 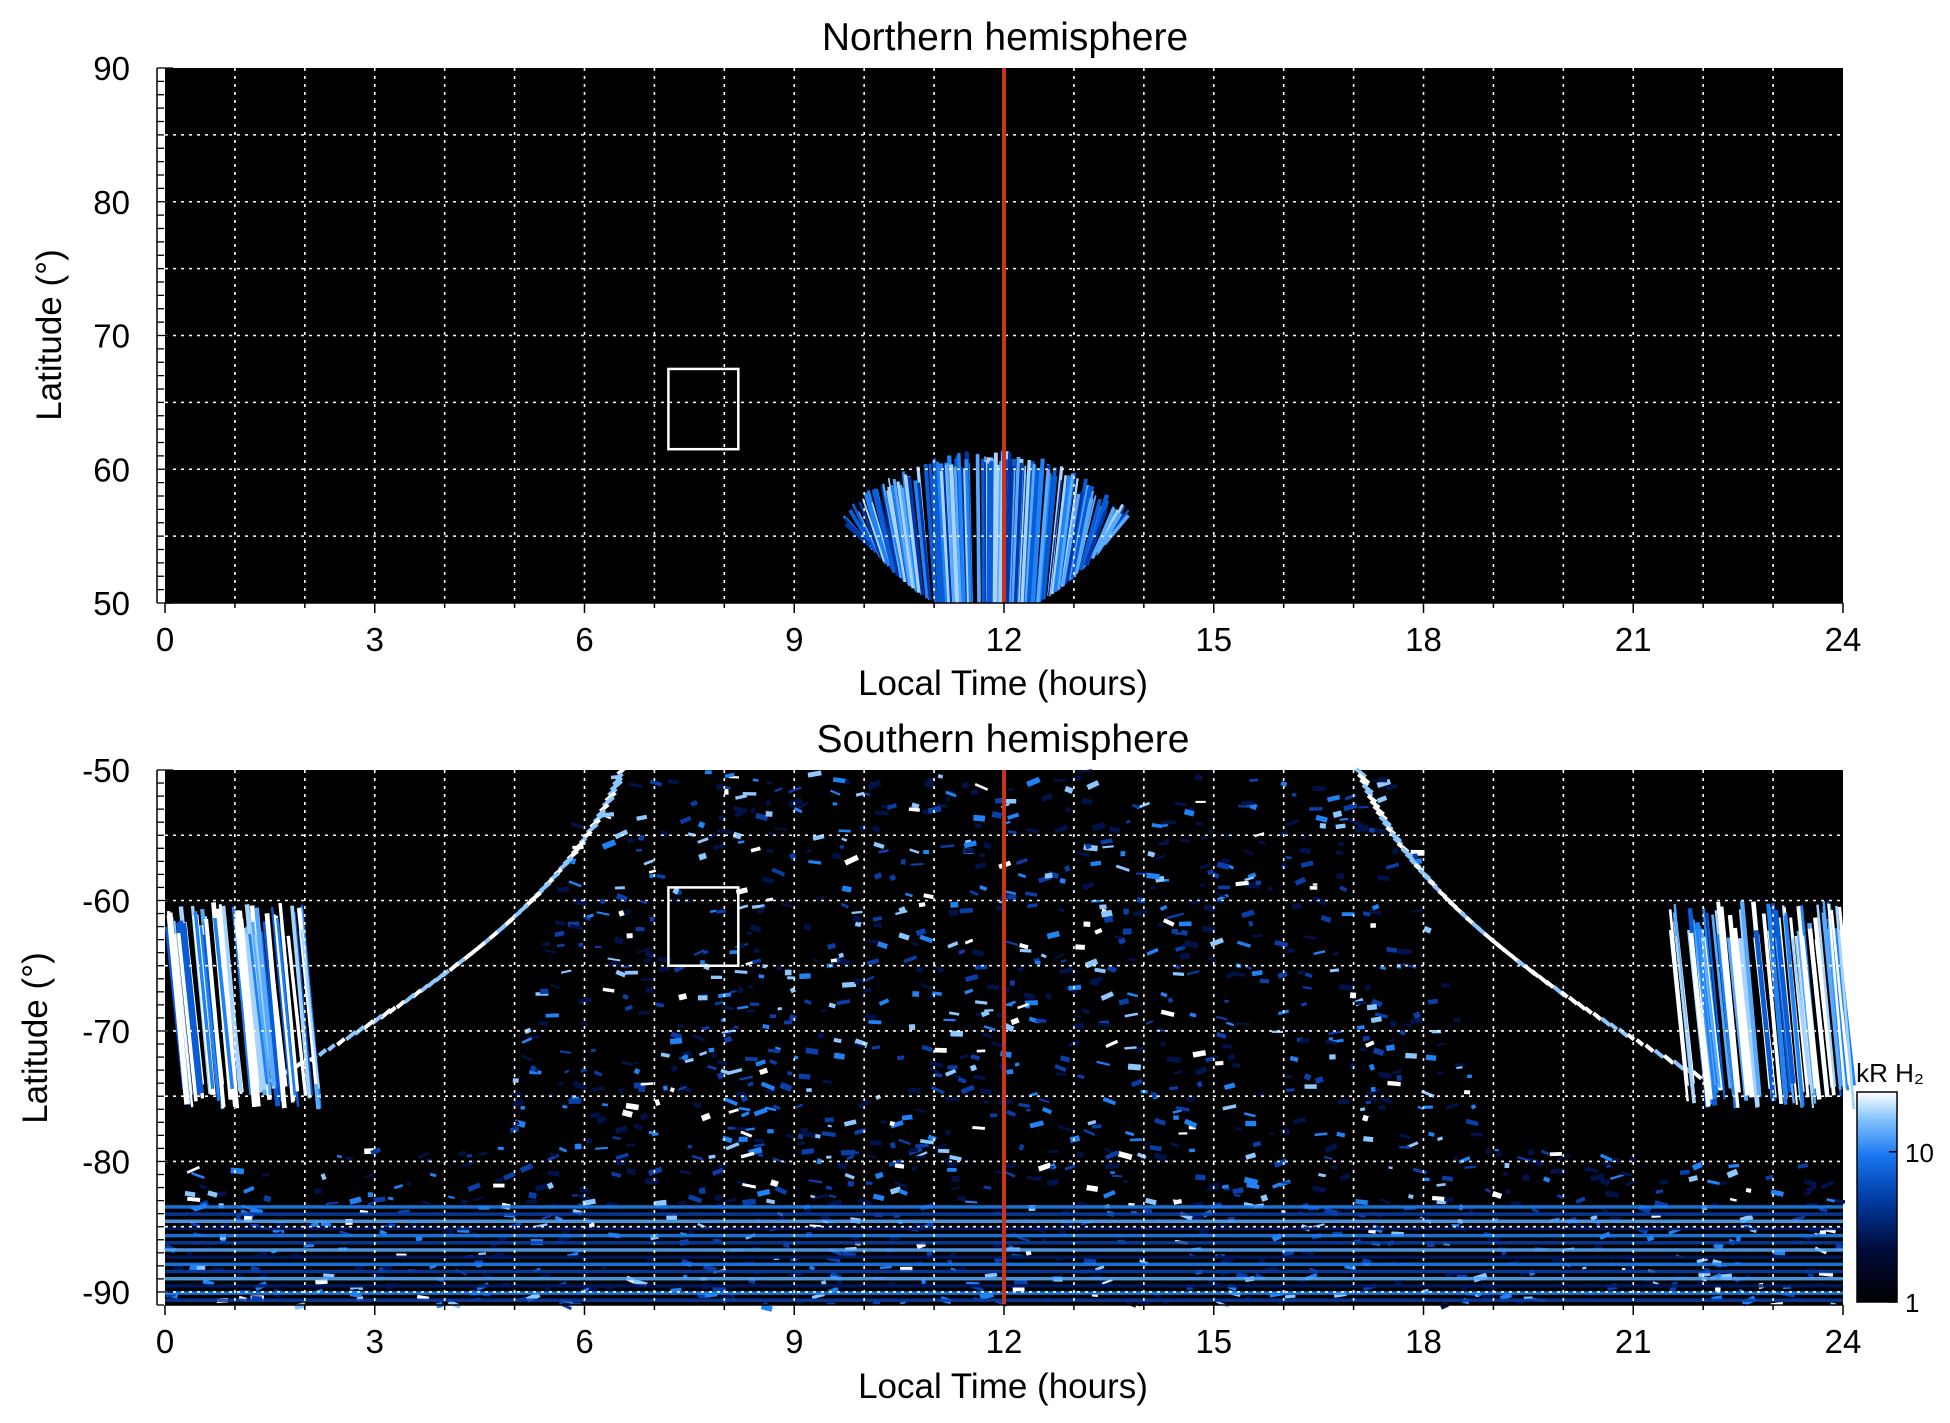 What do you see at coordinates (111, 336) in the screenshot?
I see `y-tick-label: 70` at bounding box center [111, 336].